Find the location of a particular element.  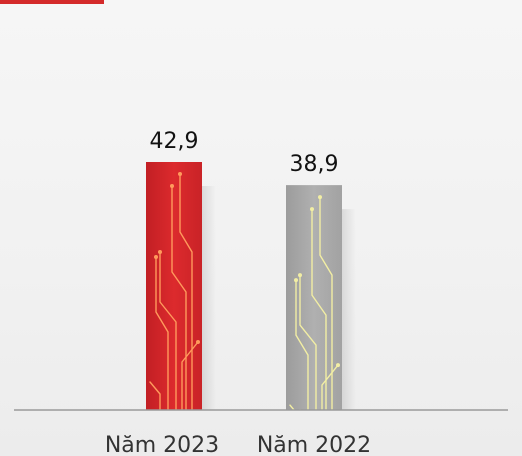

category-label-n-m-2023: Năm 2023 is located at coordinates (162, 444).